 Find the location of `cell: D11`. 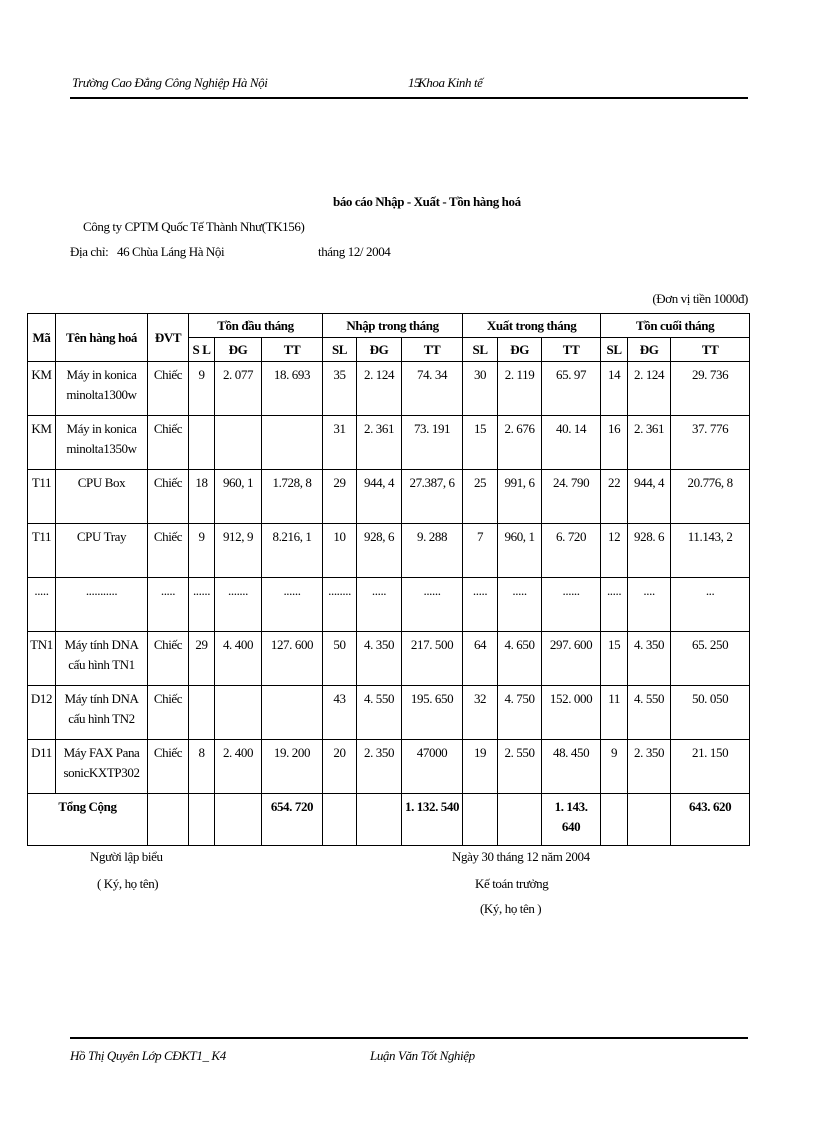

cell: D11 is located at coordinates (41, 766).